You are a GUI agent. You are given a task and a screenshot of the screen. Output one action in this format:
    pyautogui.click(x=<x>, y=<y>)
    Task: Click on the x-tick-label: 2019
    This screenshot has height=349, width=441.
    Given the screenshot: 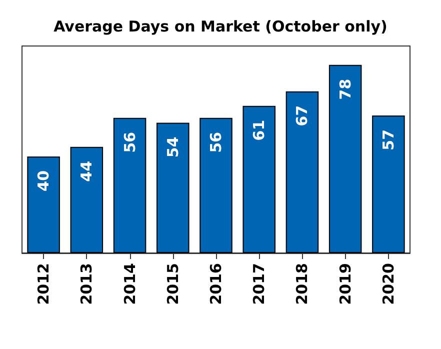 What is the action you would take?
    pyautogui.click(x=345, y=284)
    